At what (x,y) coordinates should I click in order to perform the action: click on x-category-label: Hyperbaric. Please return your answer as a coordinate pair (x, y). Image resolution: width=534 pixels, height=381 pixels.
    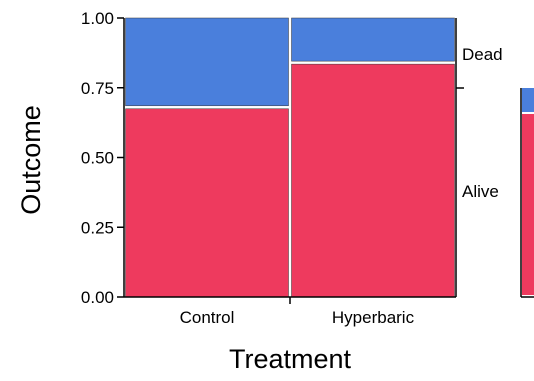
    Looking at the image, I should click on (373, 317).